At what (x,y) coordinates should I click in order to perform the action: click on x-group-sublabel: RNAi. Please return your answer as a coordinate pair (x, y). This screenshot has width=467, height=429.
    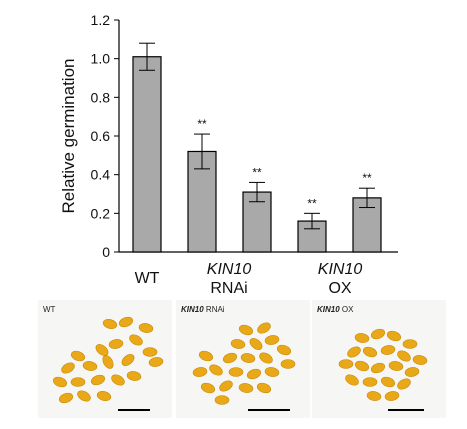
    Looking at the image, I should click on (228, 288).